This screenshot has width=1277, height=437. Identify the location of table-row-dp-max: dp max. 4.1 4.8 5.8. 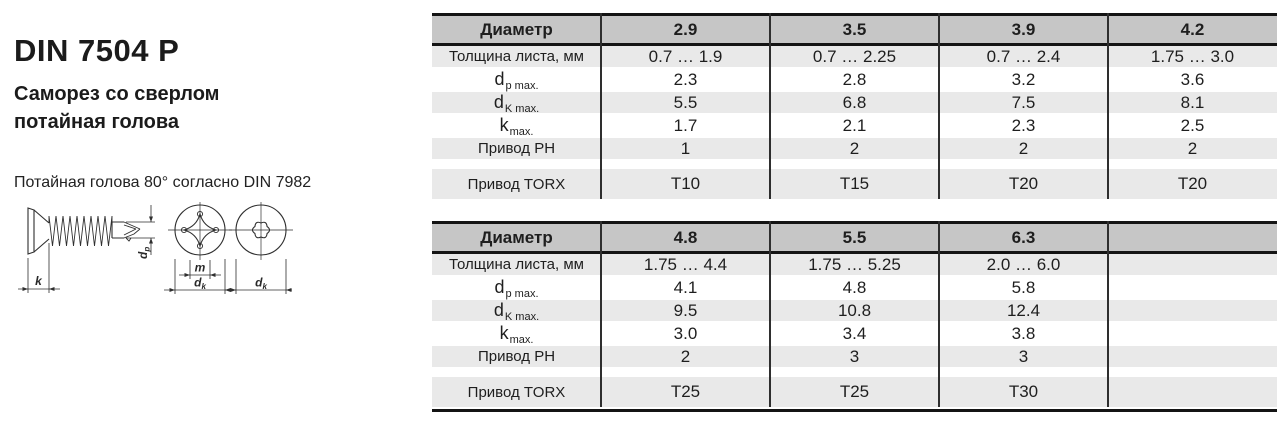
(854, 288).